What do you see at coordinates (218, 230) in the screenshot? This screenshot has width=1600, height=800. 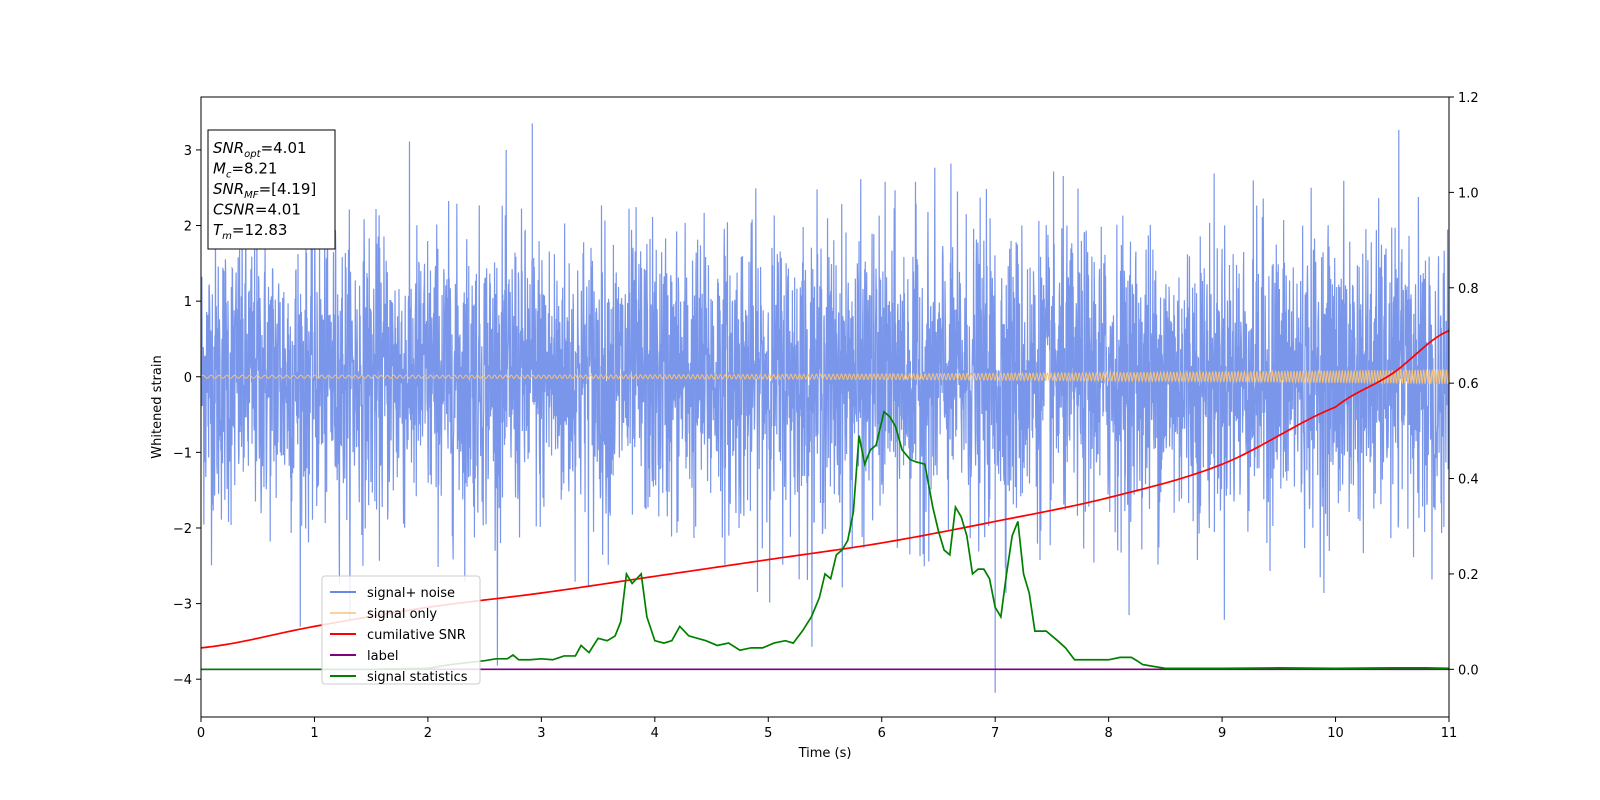 I see `annotation-symbol: T` at bounding box center [218, 230].